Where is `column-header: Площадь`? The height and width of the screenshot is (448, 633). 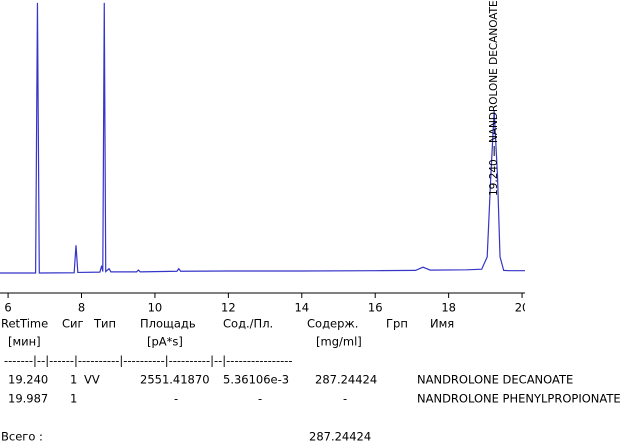
column-header: Площадь is located at coordinates (168, 324).